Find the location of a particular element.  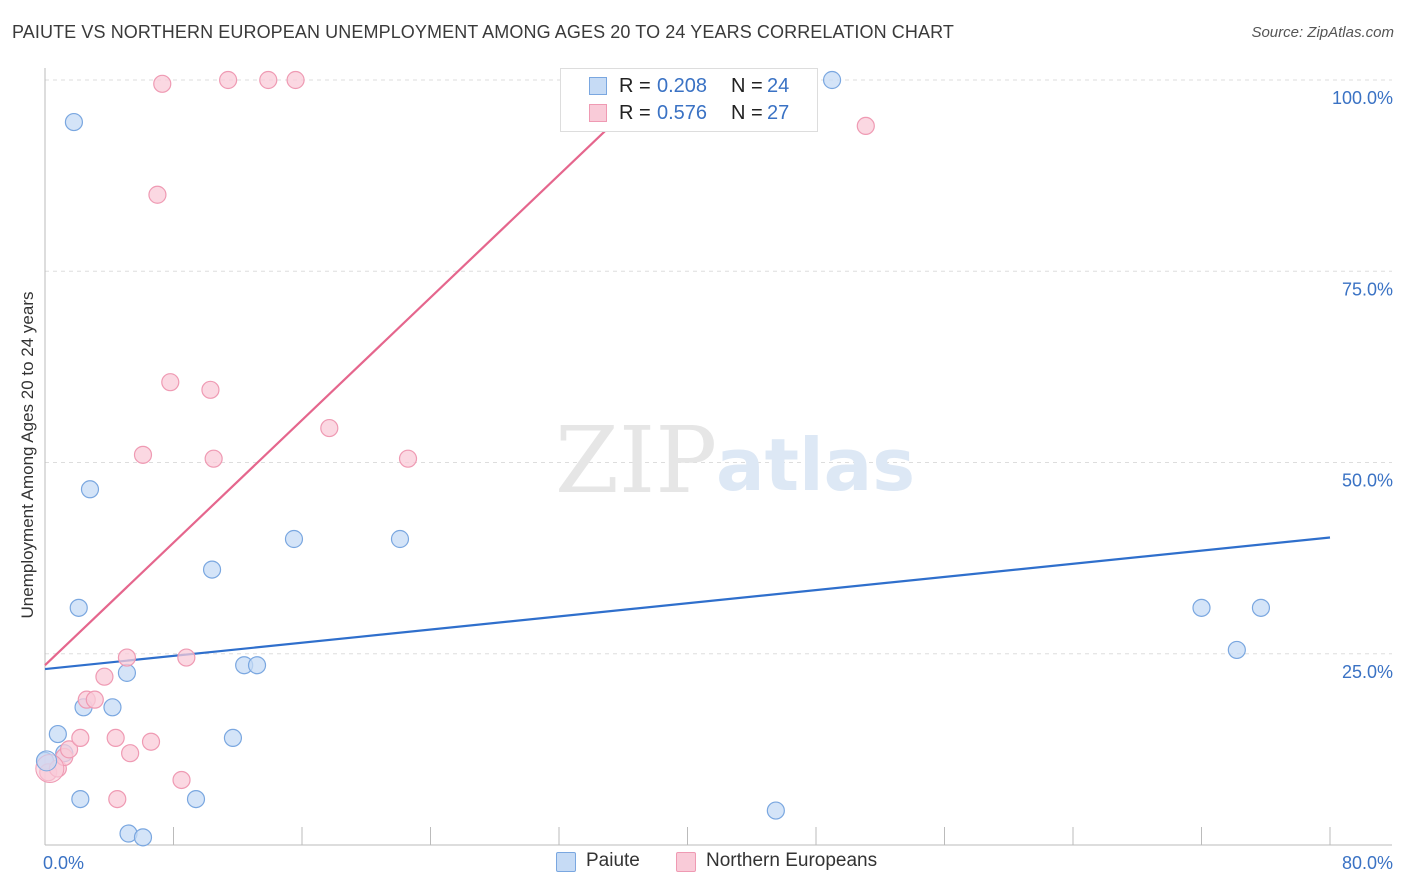

watermark: ZIP atlas is located at coordinates (735, 460).